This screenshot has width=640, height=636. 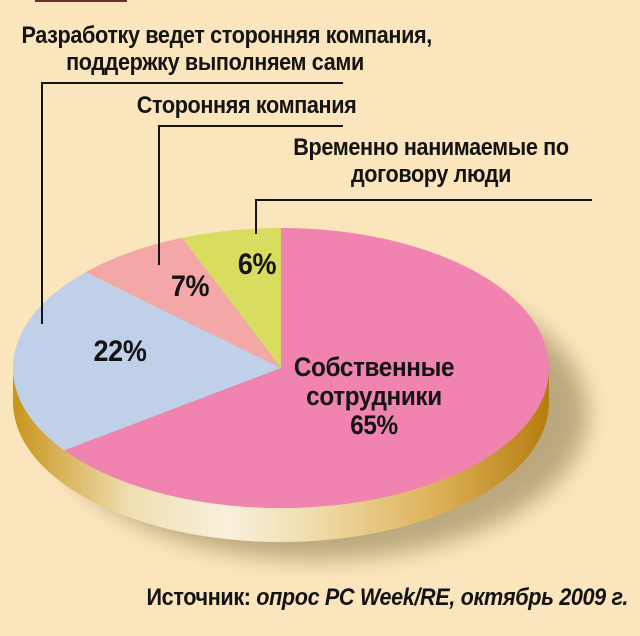 I want to click on callout-label-contract-workers: Временно нанимаемые по договору люди, so click(x=431, y=161).